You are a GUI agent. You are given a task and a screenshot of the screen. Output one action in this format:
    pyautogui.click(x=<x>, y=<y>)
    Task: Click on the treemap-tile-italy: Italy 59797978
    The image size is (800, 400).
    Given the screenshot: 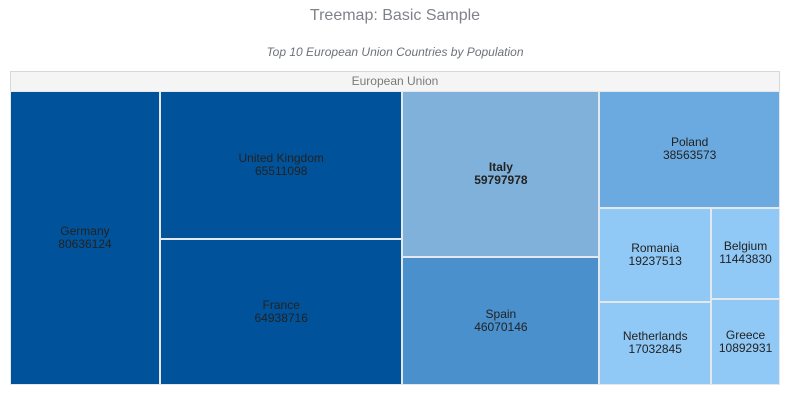 What is the action you would take?
    pyautogui.click(x=501, y=174)
    